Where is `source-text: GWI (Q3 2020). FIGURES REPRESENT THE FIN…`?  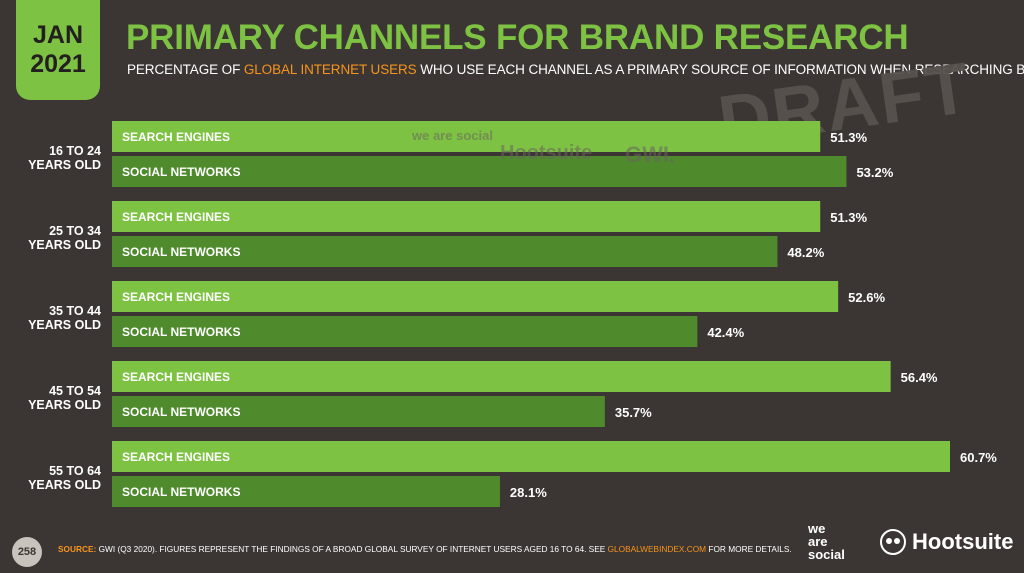
source-text: GWI (Q3 2020). FIGURES REPRESENT THE FIN… is located at coordinates (352, 549).